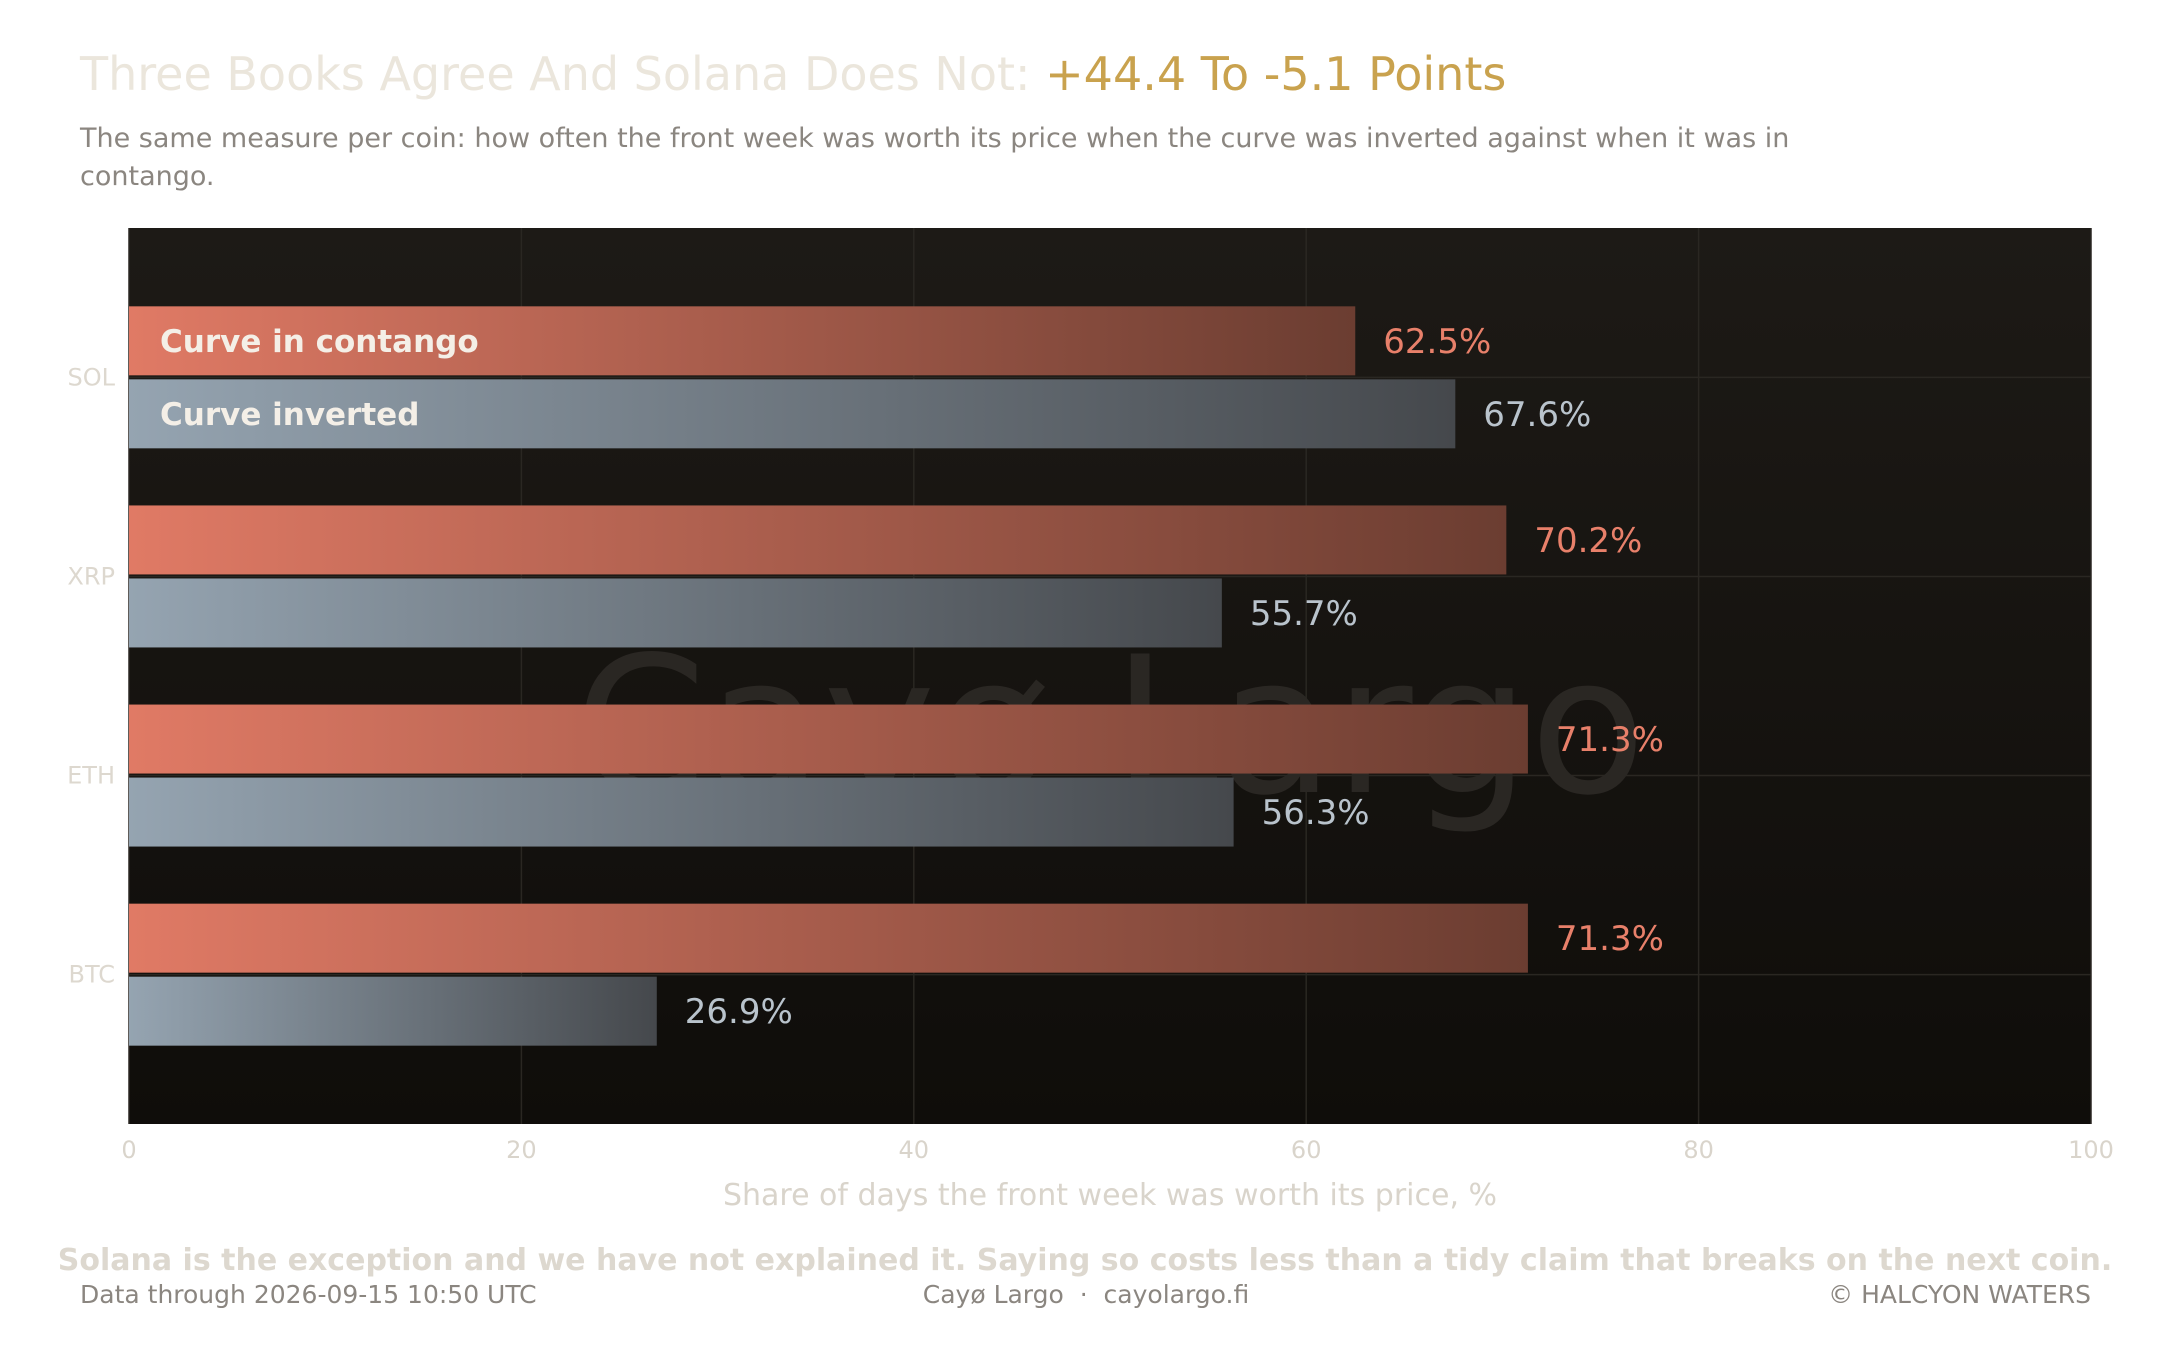 The height and width of the screenshot is (1350, 2160). Describe the element at coordinates (319, 342) in the screenshot. I see `legend-label: Curve in contango` at that location.